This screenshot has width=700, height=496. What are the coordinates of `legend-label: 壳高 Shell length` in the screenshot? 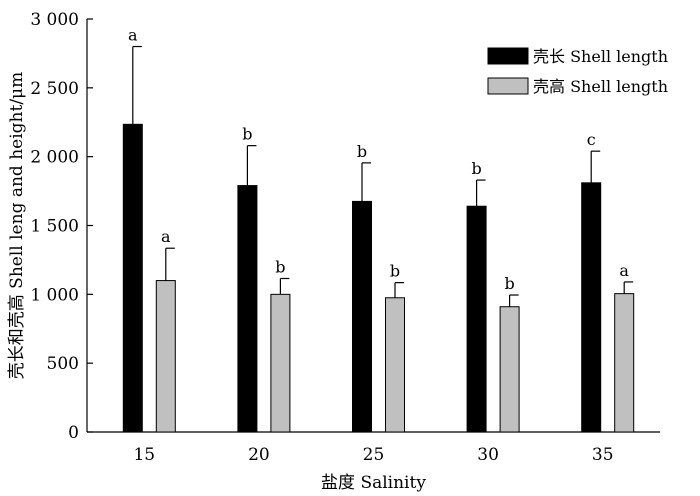 It's located at (600, 86).